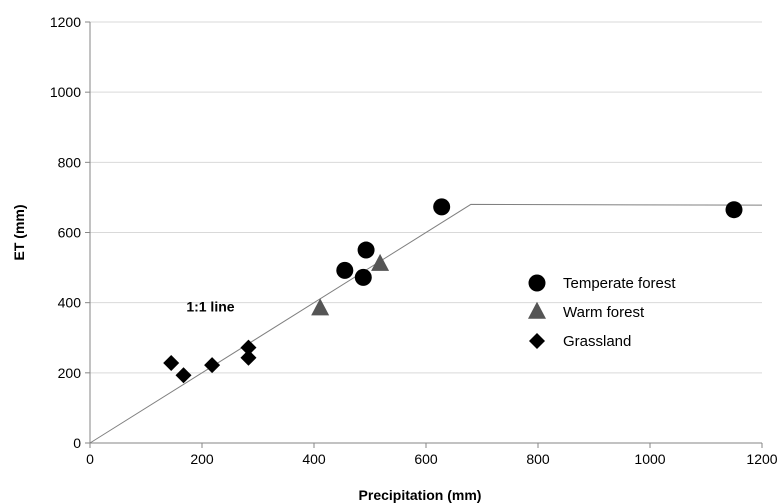 The width and height of the screenshot is (782, 504). I want to click on legend-marker-grassland, so click(537, 341).